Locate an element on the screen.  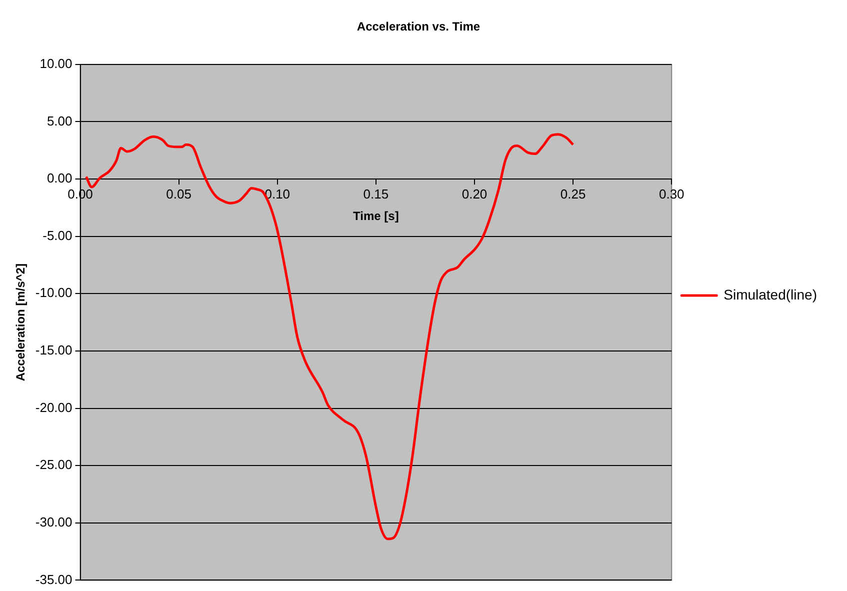
chart-title: Acceleration vs. Time is located at coordinates (418, 27).